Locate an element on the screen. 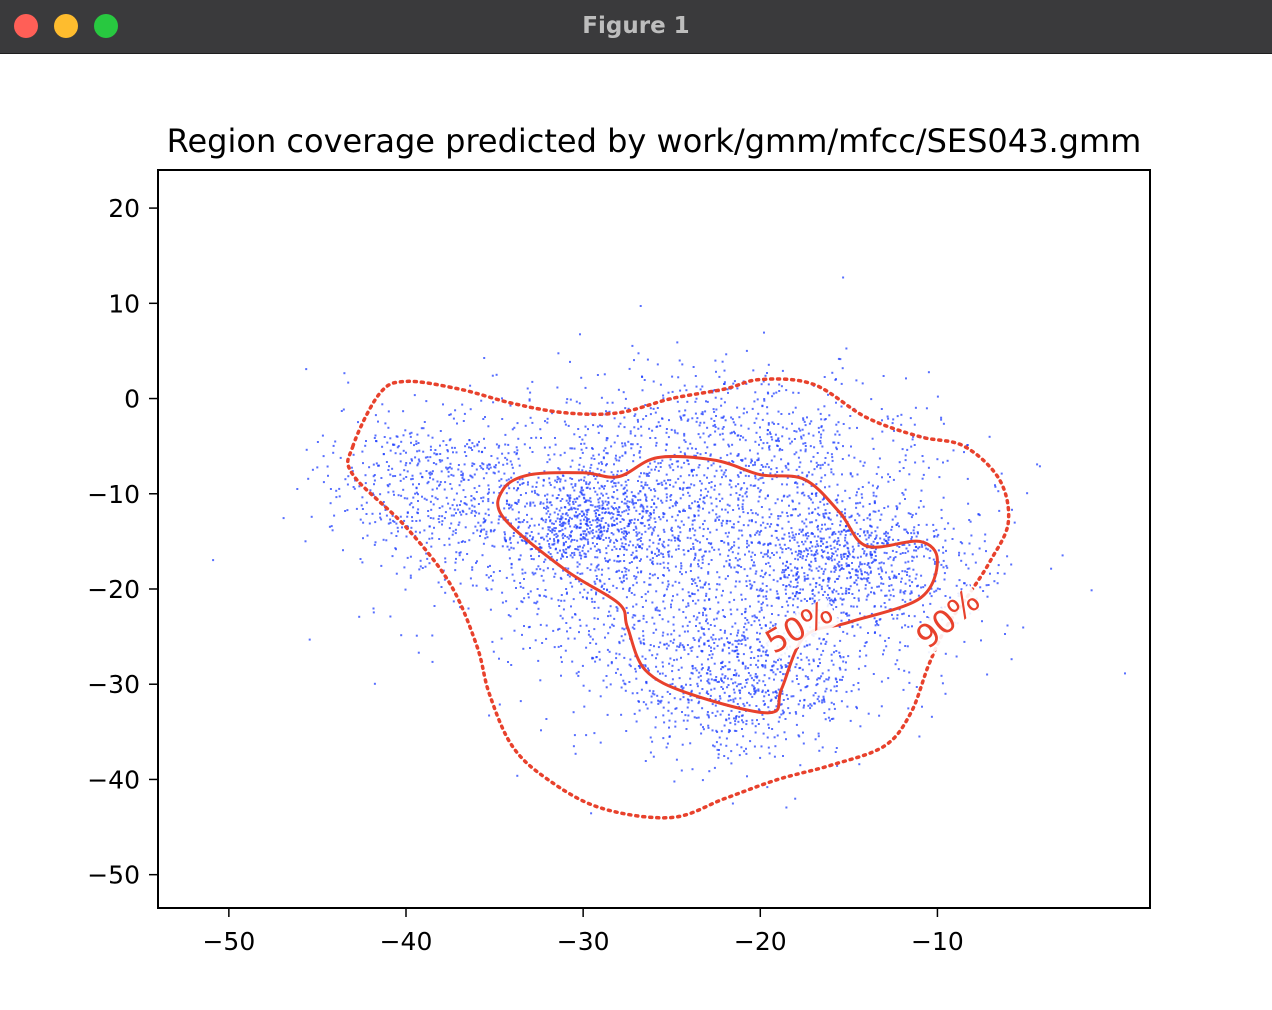 This screenshot has height=1010, width=1272. window-titlebar: Figure 1 is located at coordinates (636, 27).